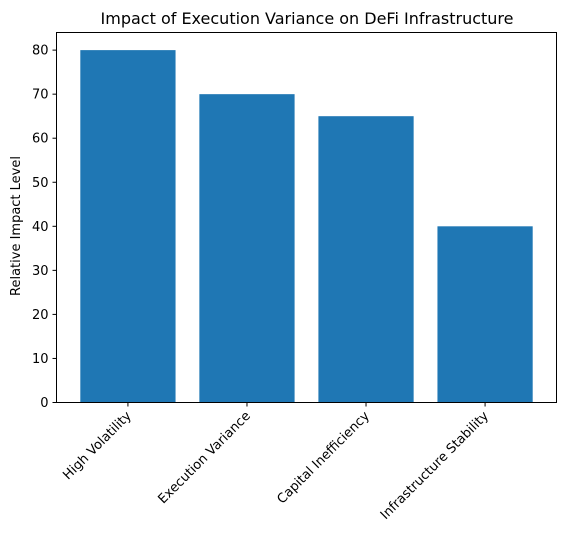 Image resolution: width=562 pixels, height=542 pixels. Describe the element at coordinates (485, 314) in the screenshot. I see `bar-infrastructure-stability` at that location.